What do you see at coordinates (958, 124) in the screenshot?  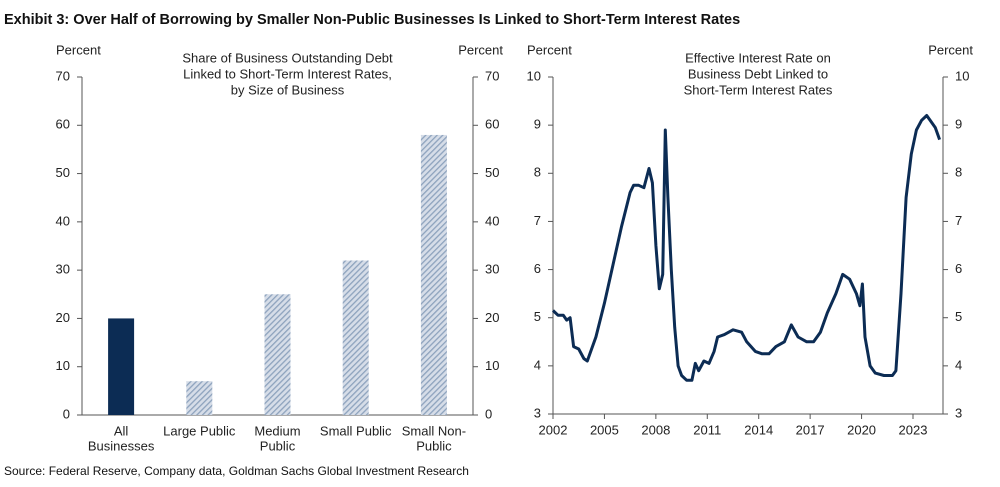 I see `y2-tick-label: 9` at bounding box center [958, 124].